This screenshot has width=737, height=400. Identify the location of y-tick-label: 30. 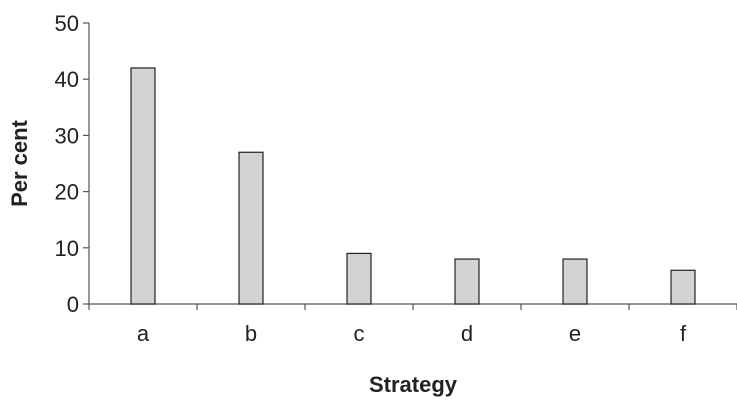
(67, 135).